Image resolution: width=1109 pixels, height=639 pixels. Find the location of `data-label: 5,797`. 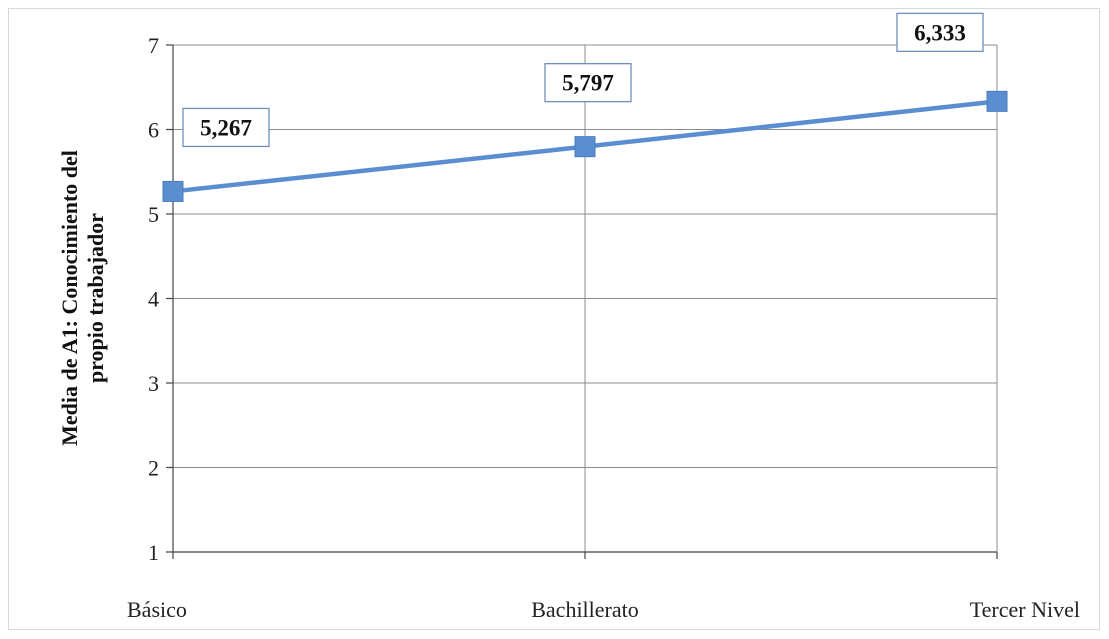

data-label: 5,797 is located at coordinates (588, 83).